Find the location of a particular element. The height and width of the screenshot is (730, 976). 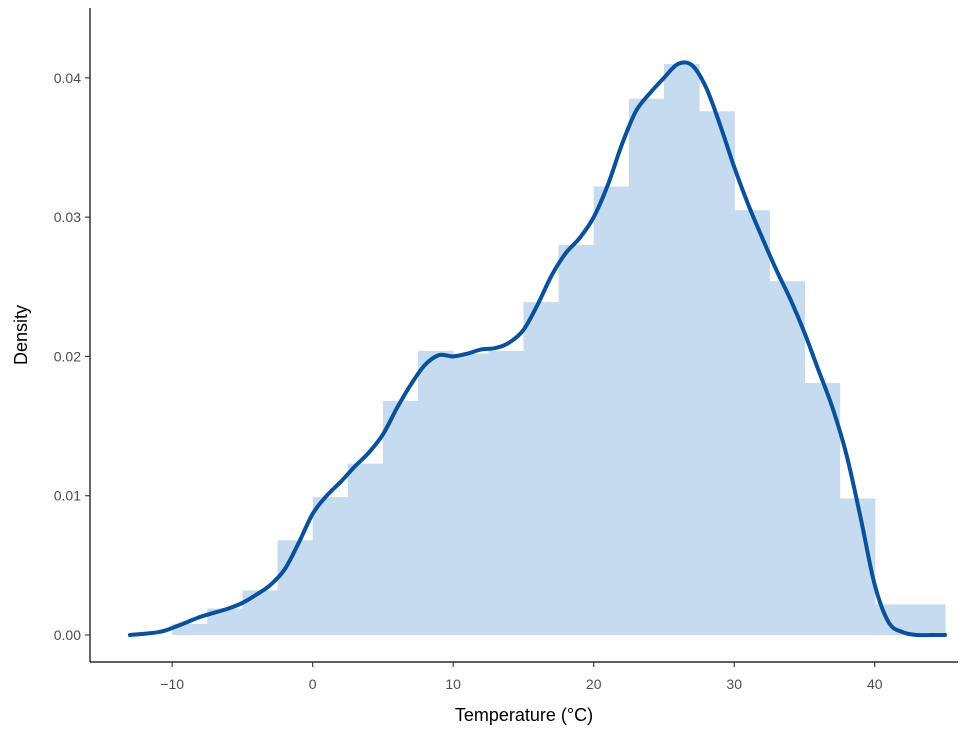

y-axis-title: Density is located at coordinates (21, 335).